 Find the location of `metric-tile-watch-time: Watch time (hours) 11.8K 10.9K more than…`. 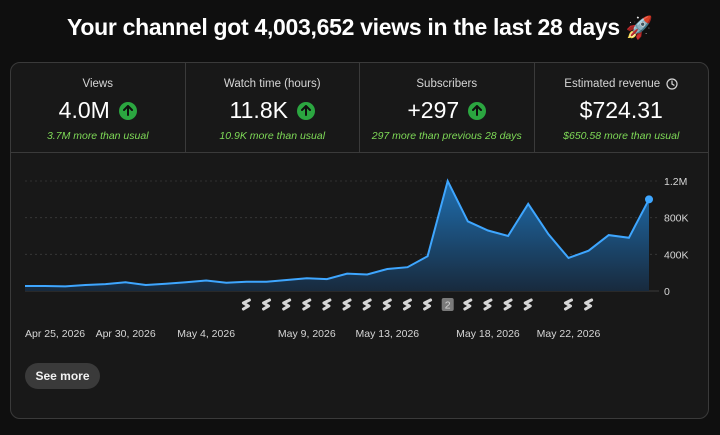

metric-tile-watch-time: Watch time (hours) 11.8K 10.9K more than… is located at coordinates (272, 108).